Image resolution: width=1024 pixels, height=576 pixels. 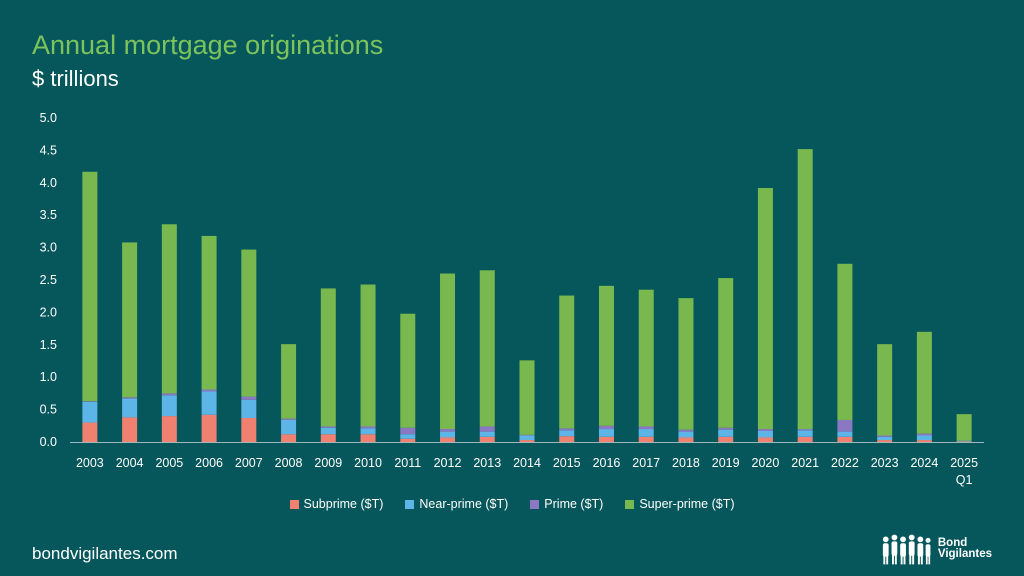 What do you see at coordinates (845, 425) in the screenshot?
I see `bar-segment-prime-2022` at bounding box center [845, 425].